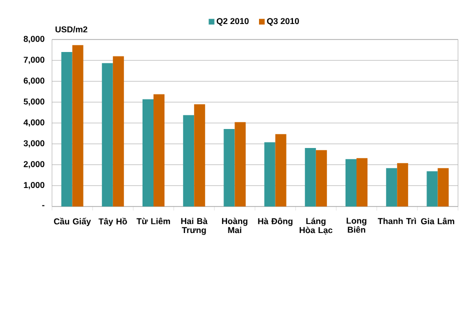 The height and width of the screenshot is (325, 473). Describe the element at coordinates (72, 29) in the screenshot. I see `y-axis-title: USD/m2` at that location.